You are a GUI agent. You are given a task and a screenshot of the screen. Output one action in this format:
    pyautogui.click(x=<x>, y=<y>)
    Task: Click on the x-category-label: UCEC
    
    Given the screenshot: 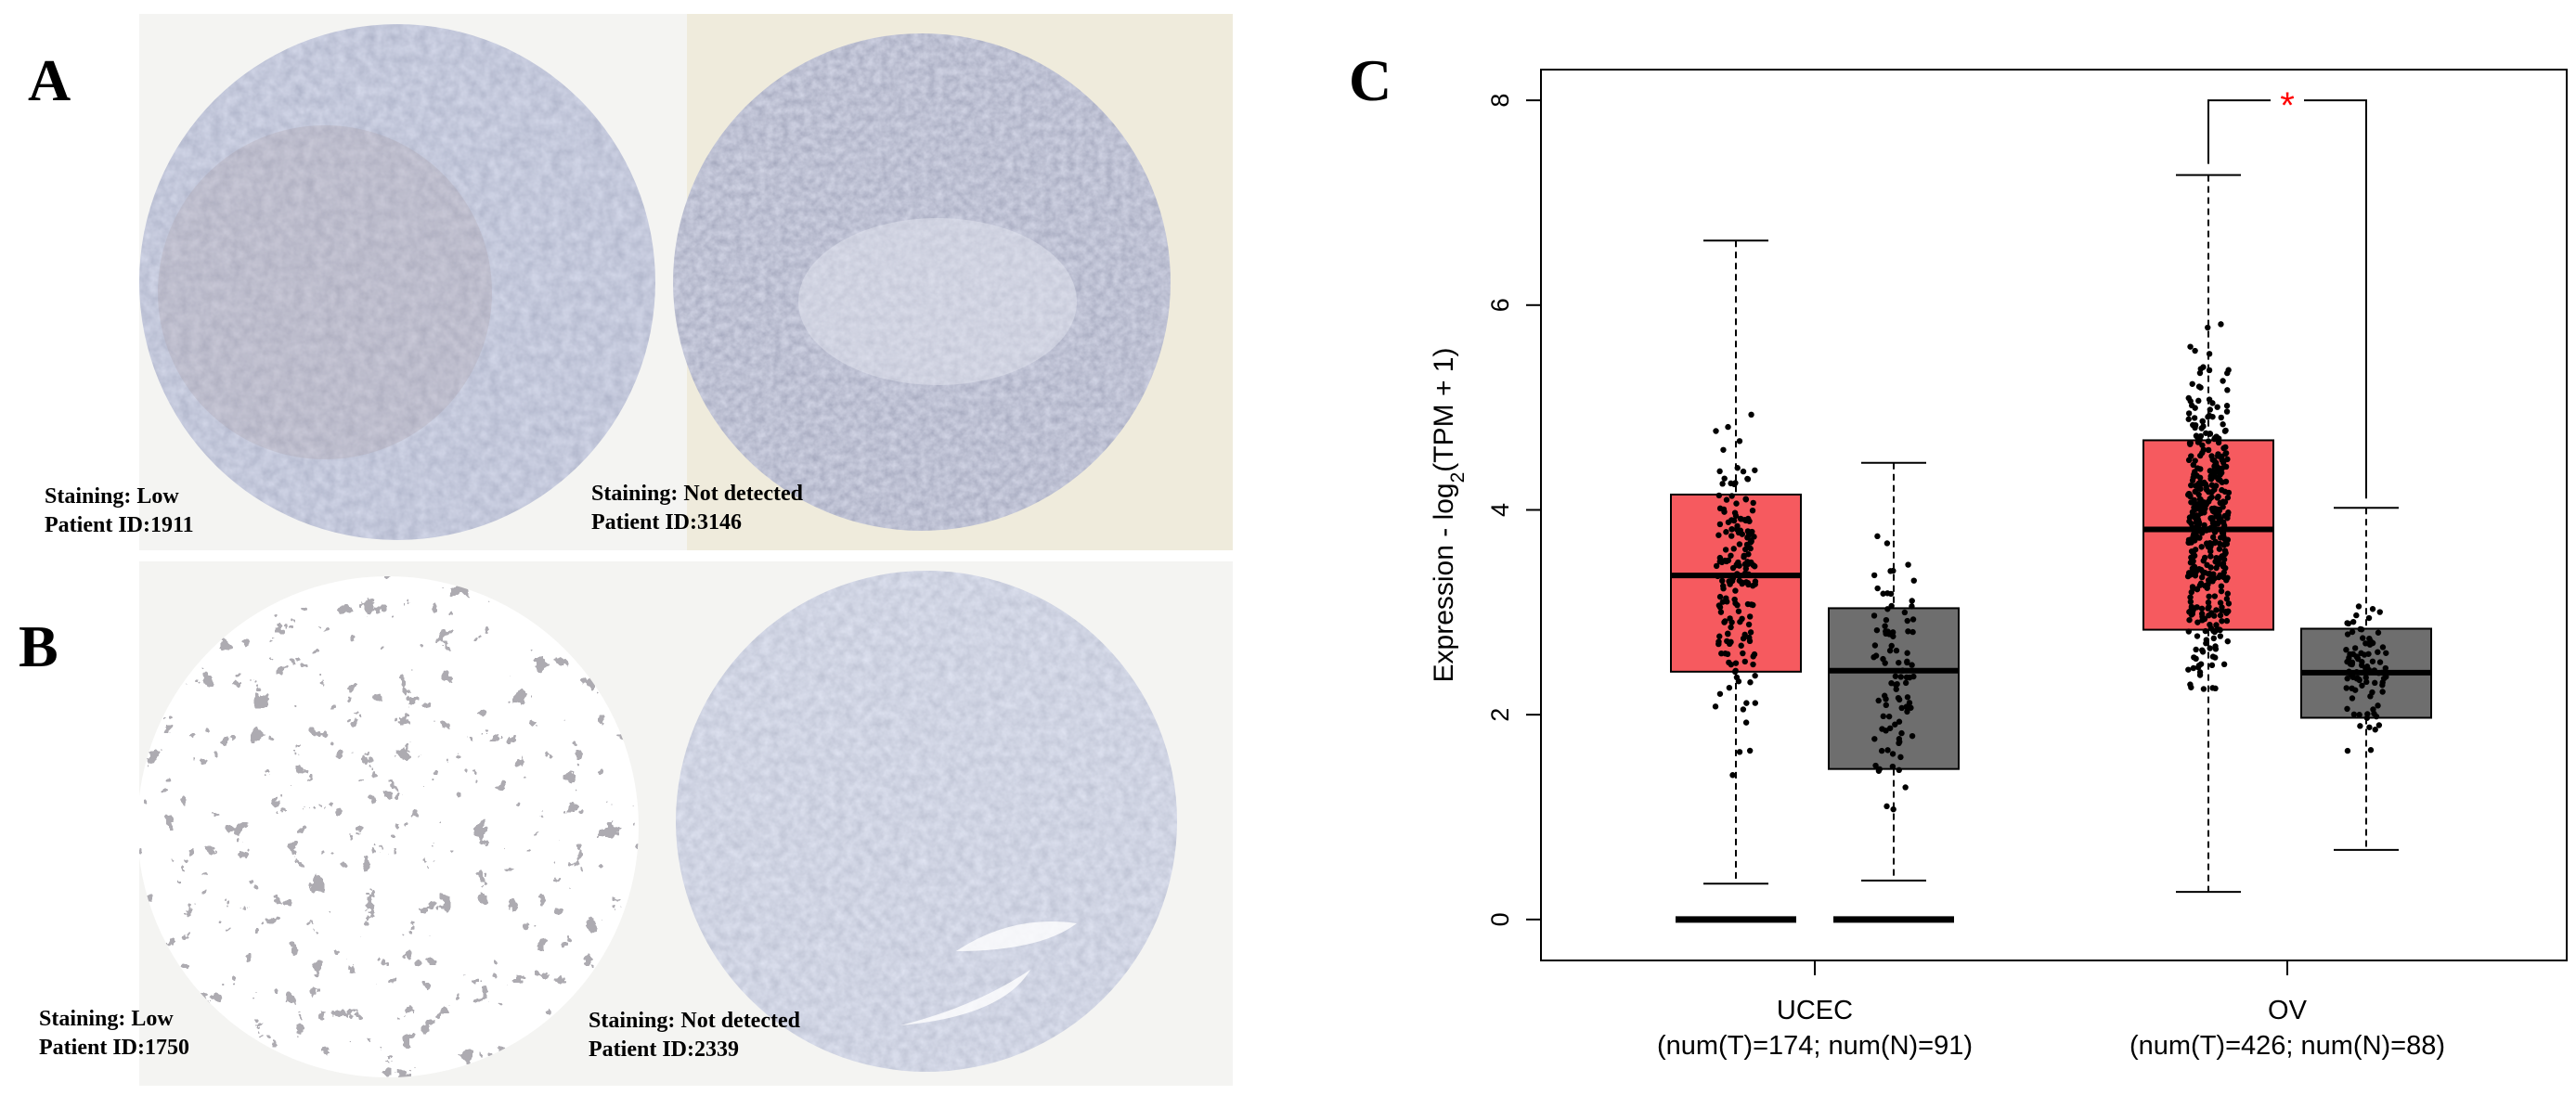 What is the action you would take?
    pyautogui.click(x=1815, y=1010)
    